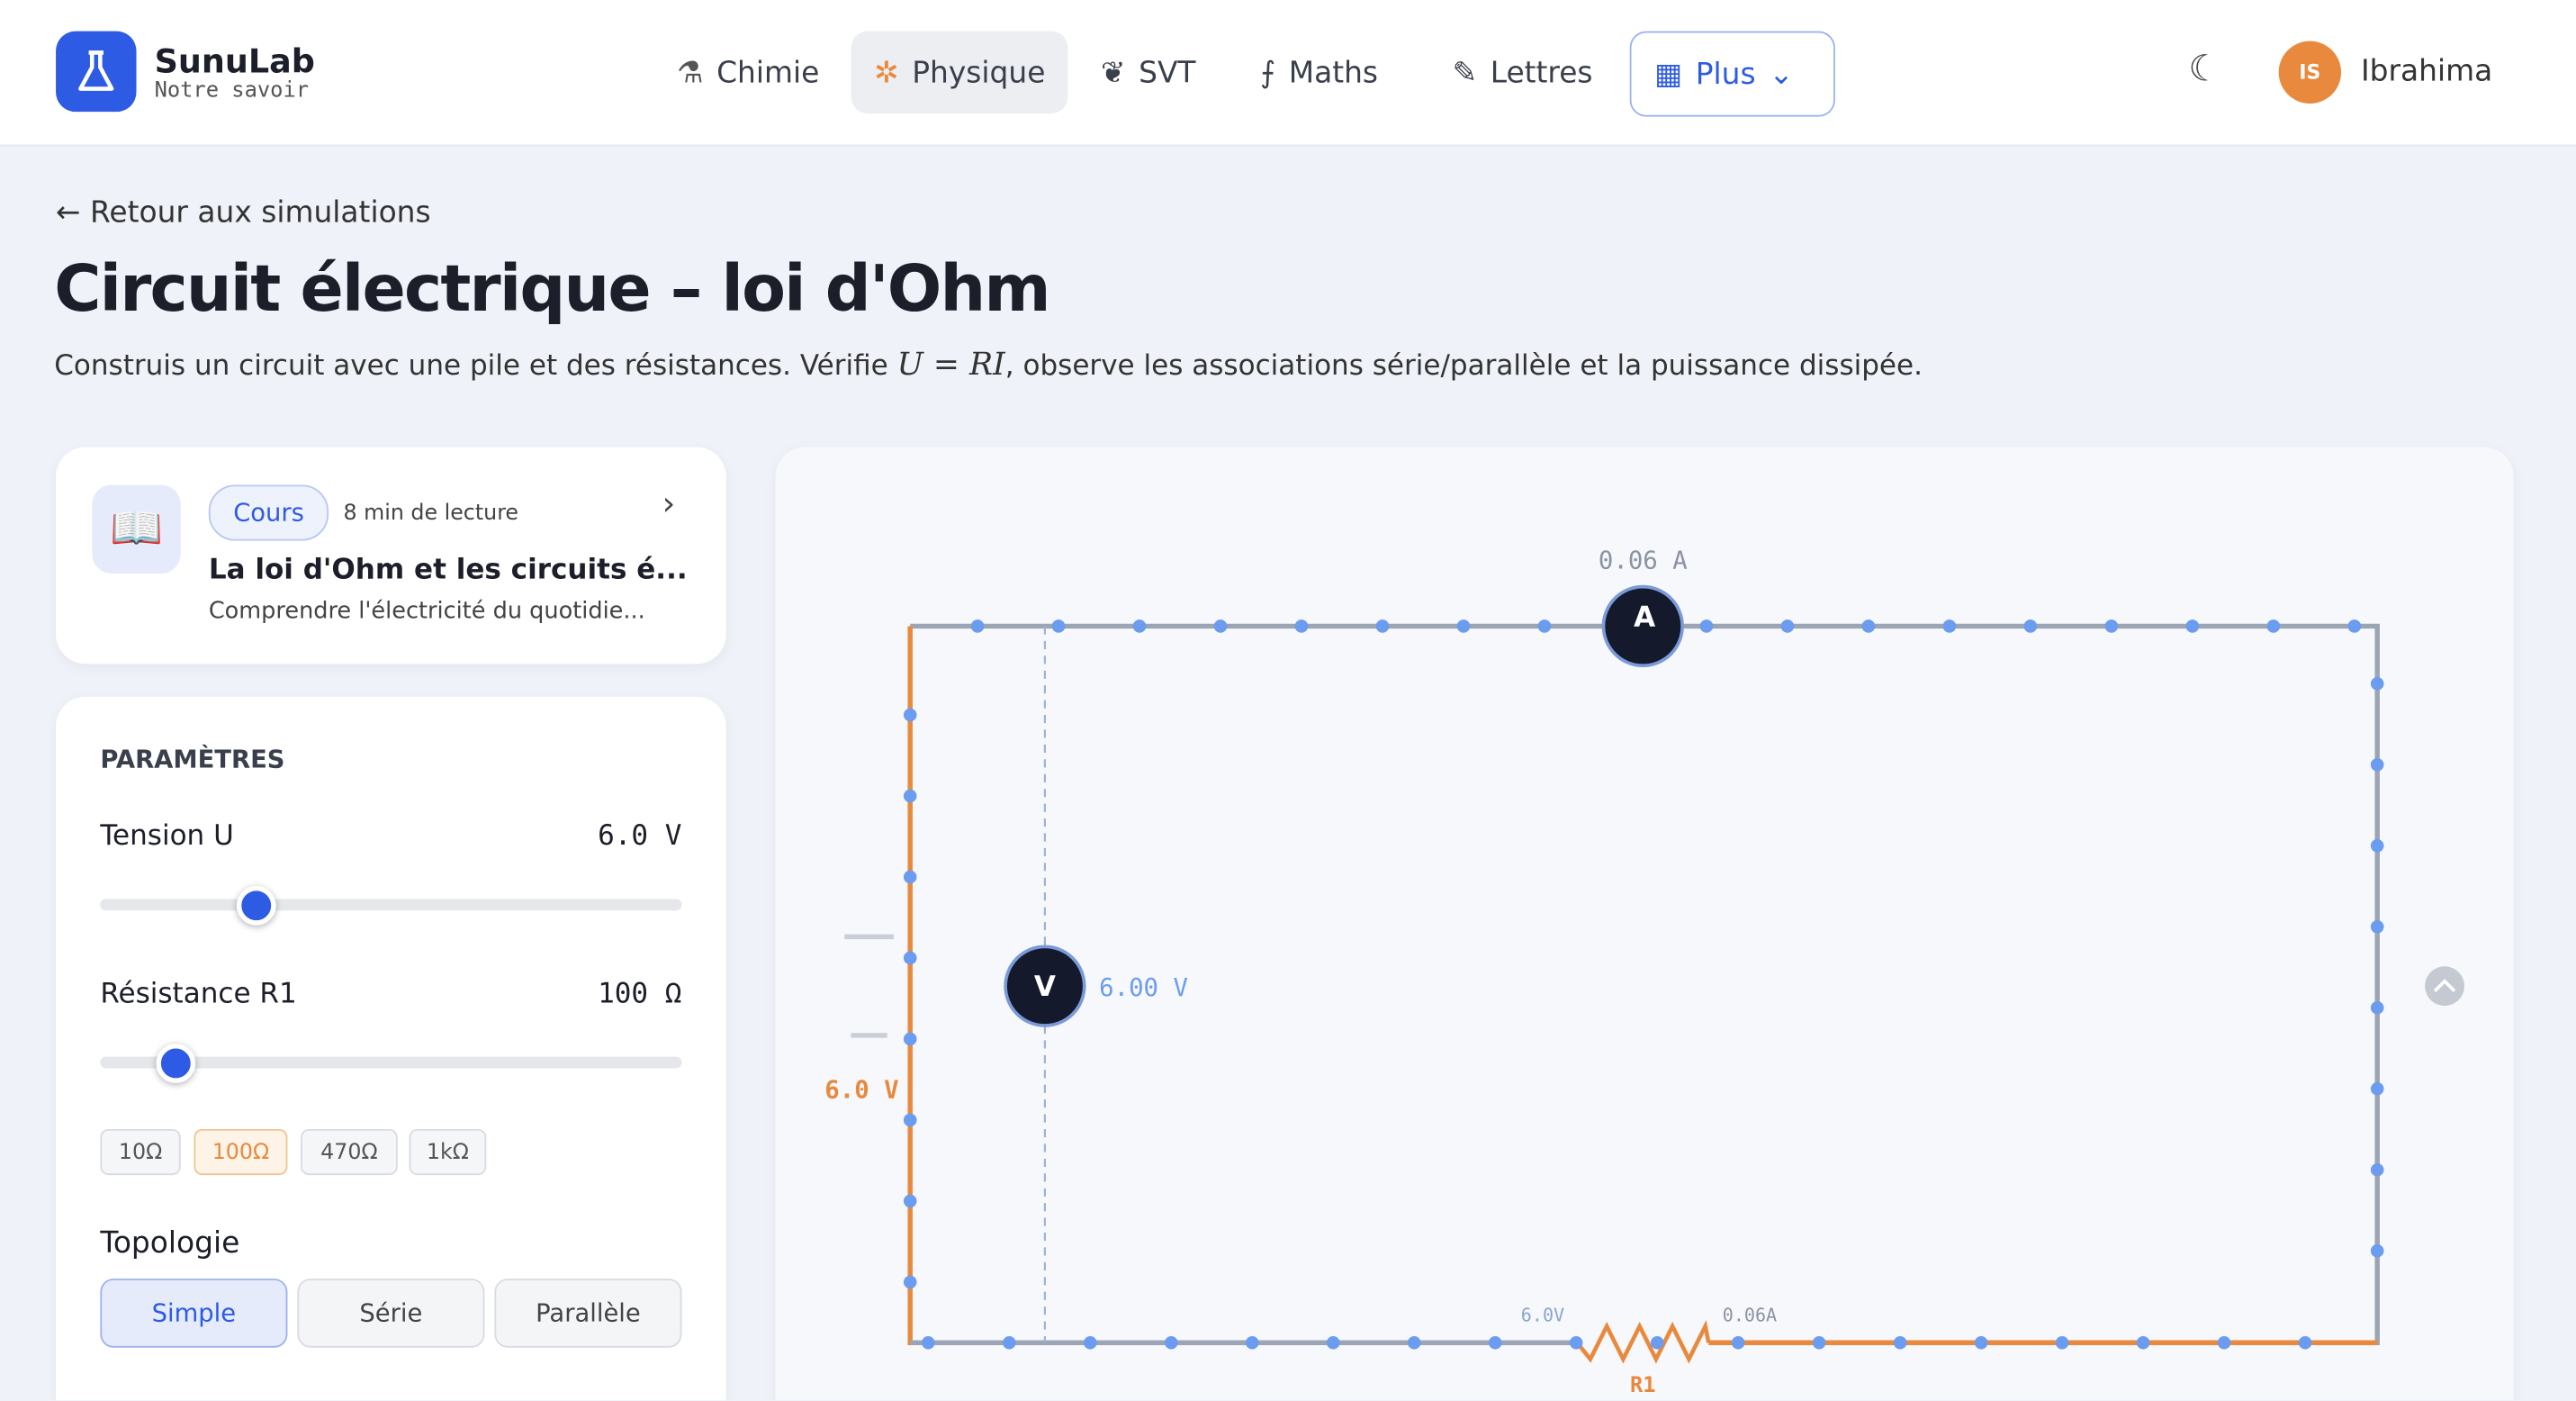 The image size is (2576, 1401). Describe the element at coordinates (431, 514) in the screenshot. I see `reading-time: 8 min de lecture` at that location.